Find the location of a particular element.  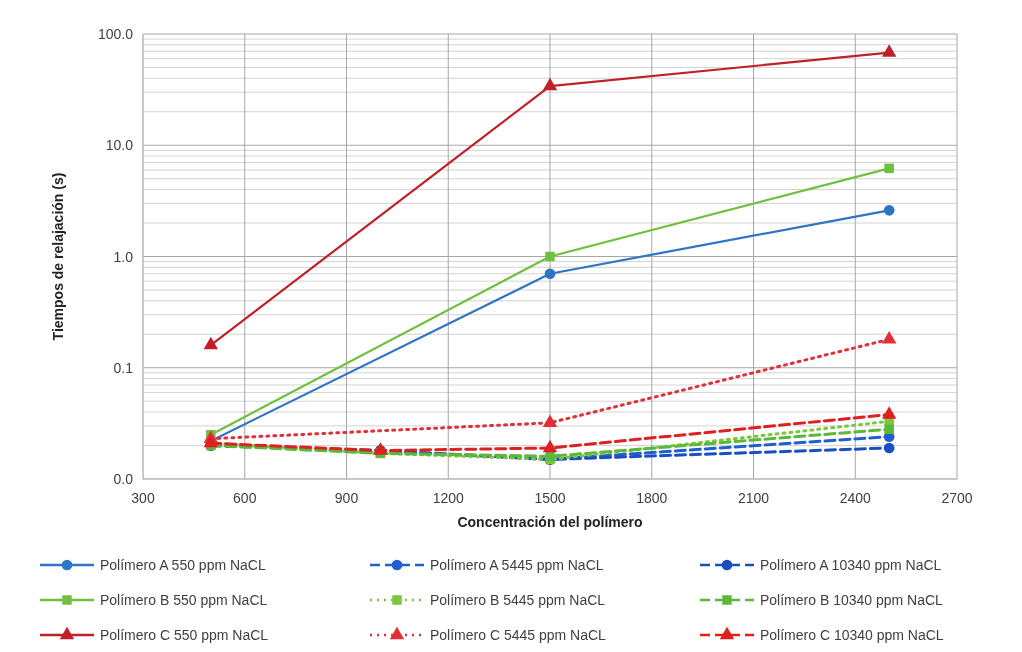

y-tick-label: 0.1 is located at coordinates (123, 367).